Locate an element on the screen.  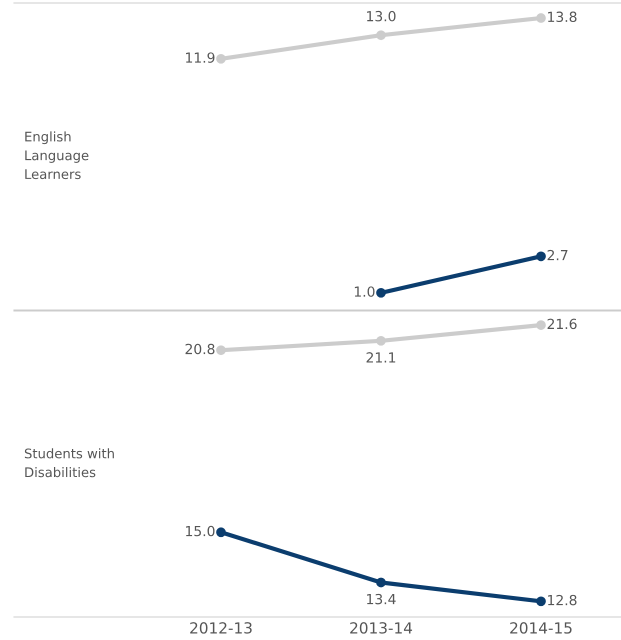
y-axis-title: English Language Learners is located at coordinates (56, 155).